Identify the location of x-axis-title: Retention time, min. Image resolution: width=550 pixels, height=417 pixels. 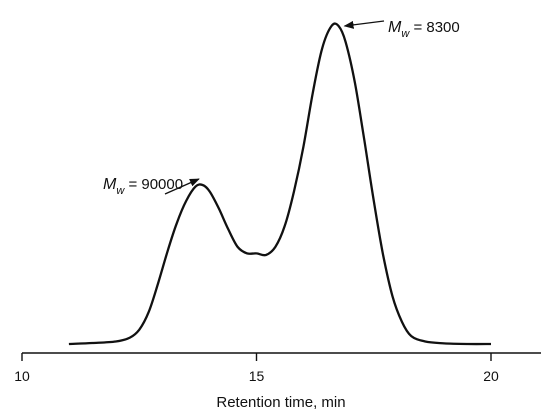
(280, 402).